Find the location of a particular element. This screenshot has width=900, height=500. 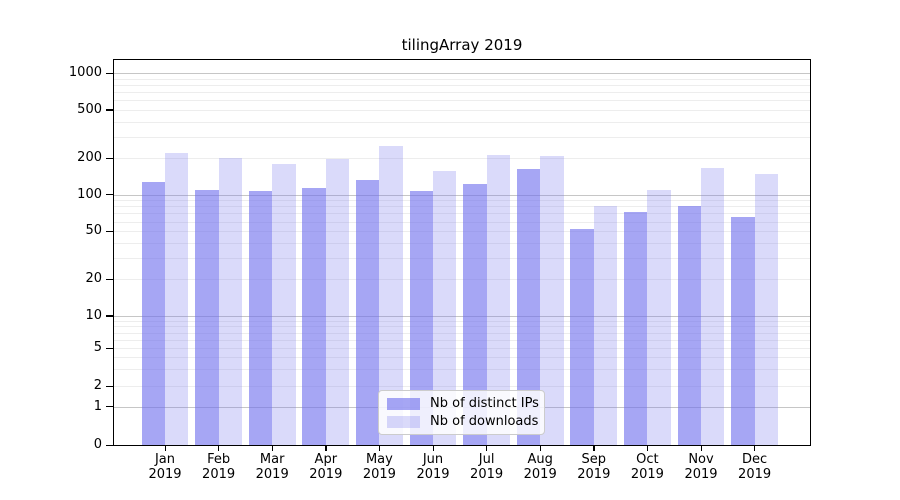

bar-mar-distinct-ips is located at coordinates (260, 317).